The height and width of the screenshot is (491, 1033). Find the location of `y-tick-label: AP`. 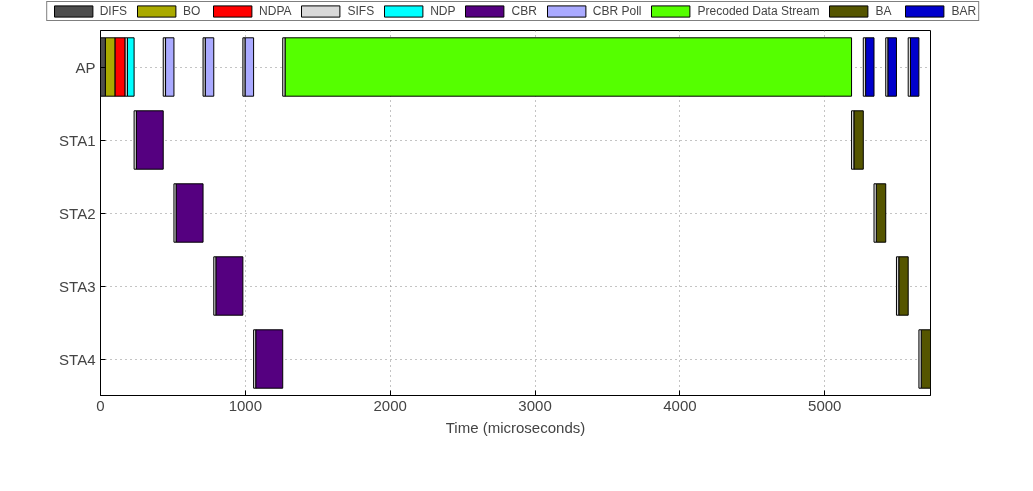

y-tick-label: AP is located at coordinates (85, 67).